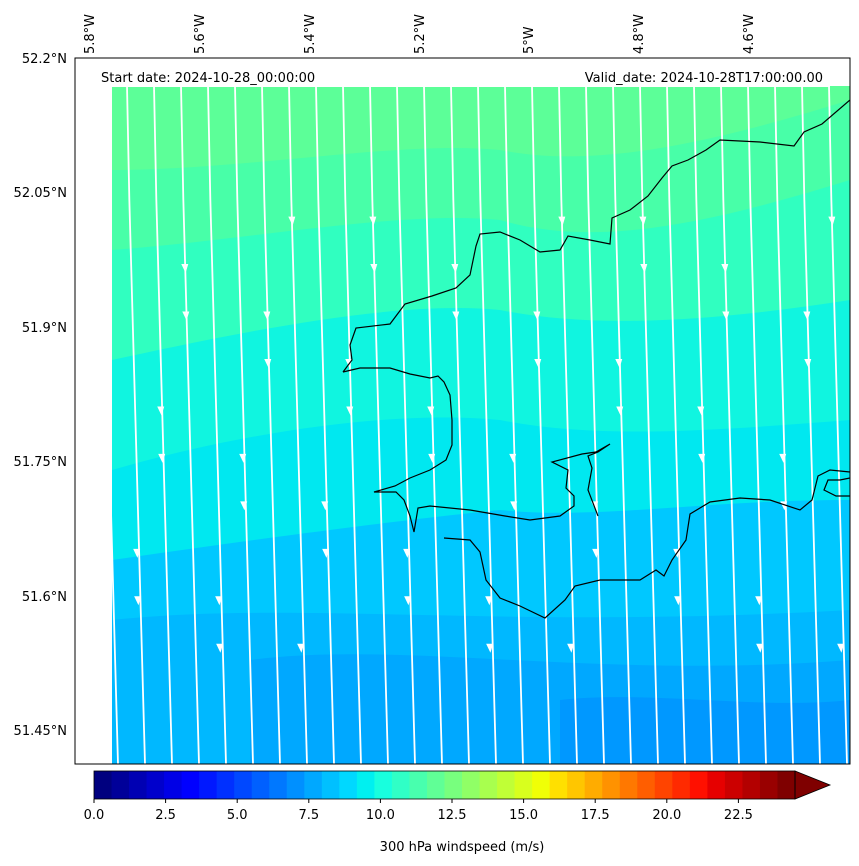 The height and width of the screenshot is (866, 859). Describe the element at coordinates (813, 785) in the screenshot. I see `colorbar-extend-arrow` at that location.